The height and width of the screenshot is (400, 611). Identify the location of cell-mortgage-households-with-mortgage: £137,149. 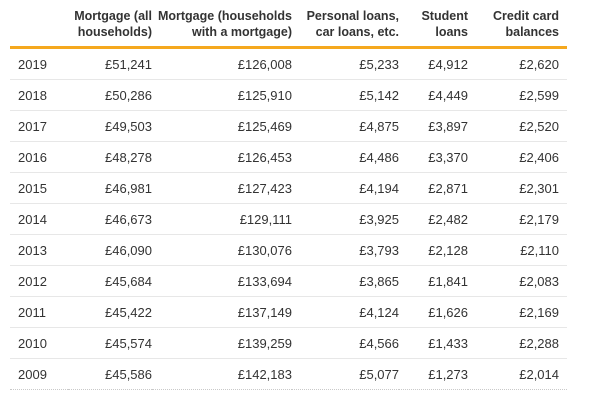
(222, 312).